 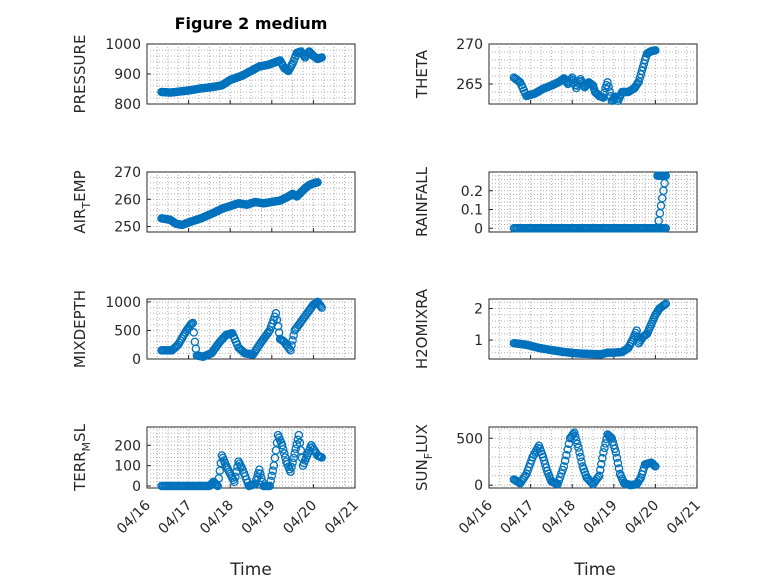 I want to click on y-axis-label-6: H2OMIXRA, so click(x=422, y=328).